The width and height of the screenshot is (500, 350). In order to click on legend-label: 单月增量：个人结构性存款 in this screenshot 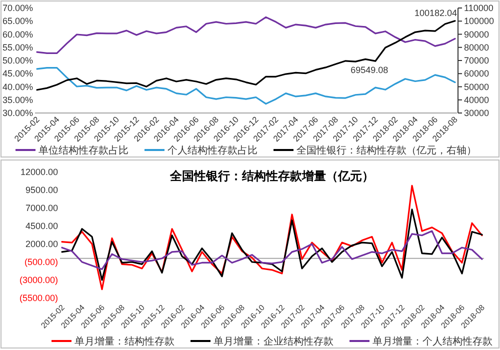, I will do `click(432, 342)`.